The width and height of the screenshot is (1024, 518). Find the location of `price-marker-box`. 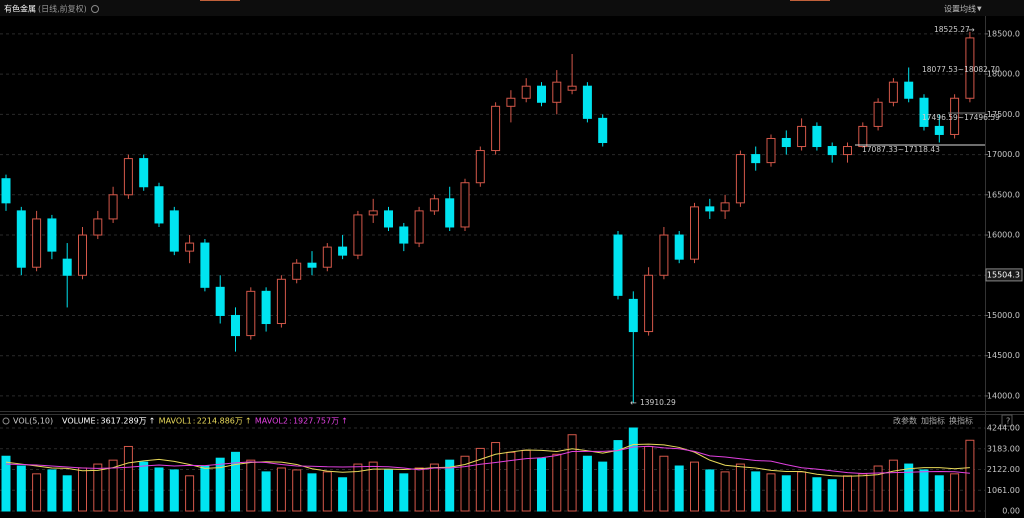

price-marker-box is located at coordinates (1004, 275).